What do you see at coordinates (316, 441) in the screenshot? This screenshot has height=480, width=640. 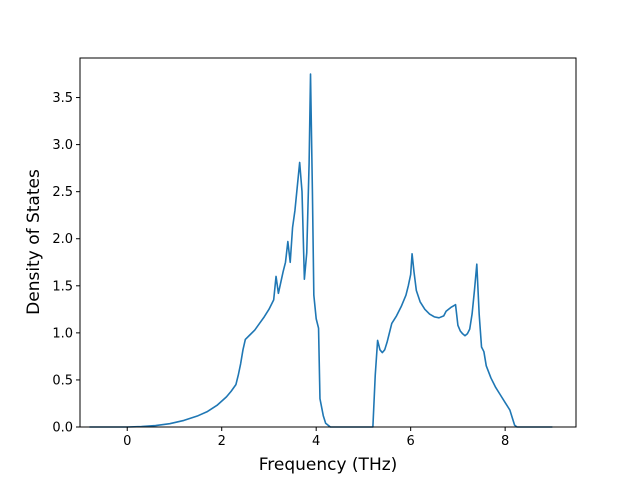 I see `x-tick-label: 4` at bounding box center [316, 441].